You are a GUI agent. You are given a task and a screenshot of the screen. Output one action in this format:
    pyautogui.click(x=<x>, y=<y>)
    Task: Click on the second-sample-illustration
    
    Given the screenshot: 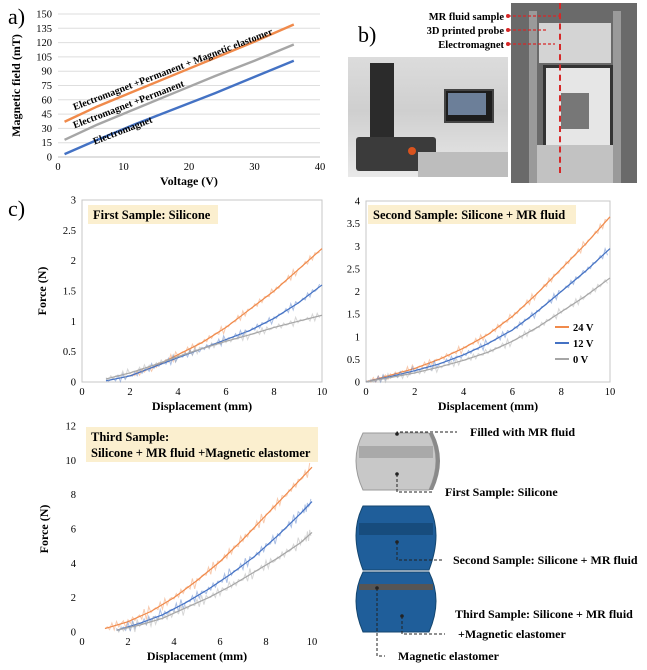 What is the action you would take?
    pyautogui.click(x=396, y=538)
    